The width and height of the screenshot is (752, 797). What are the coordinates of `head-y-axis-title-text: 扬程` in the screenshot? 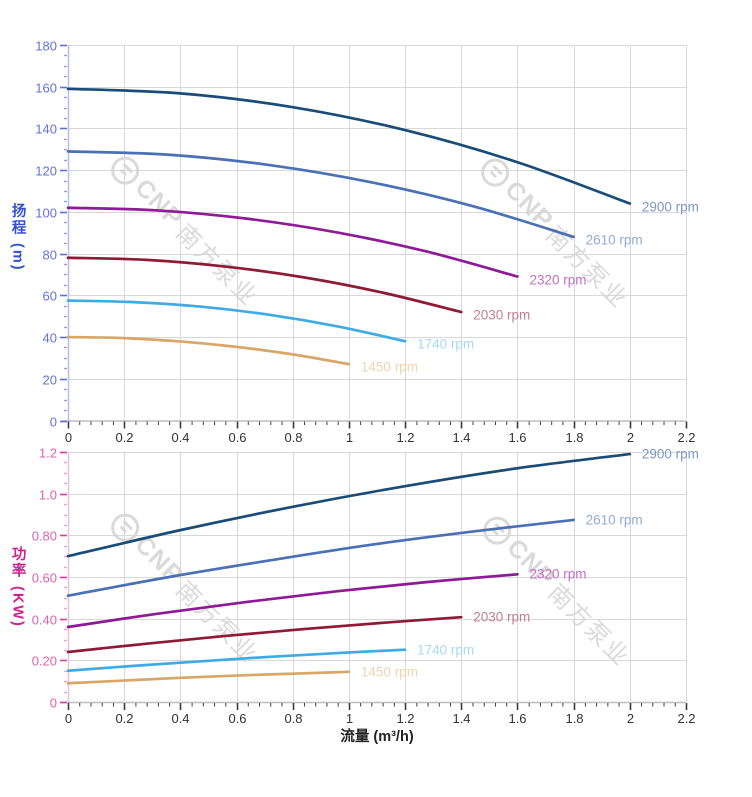 It's located at (17, 219).